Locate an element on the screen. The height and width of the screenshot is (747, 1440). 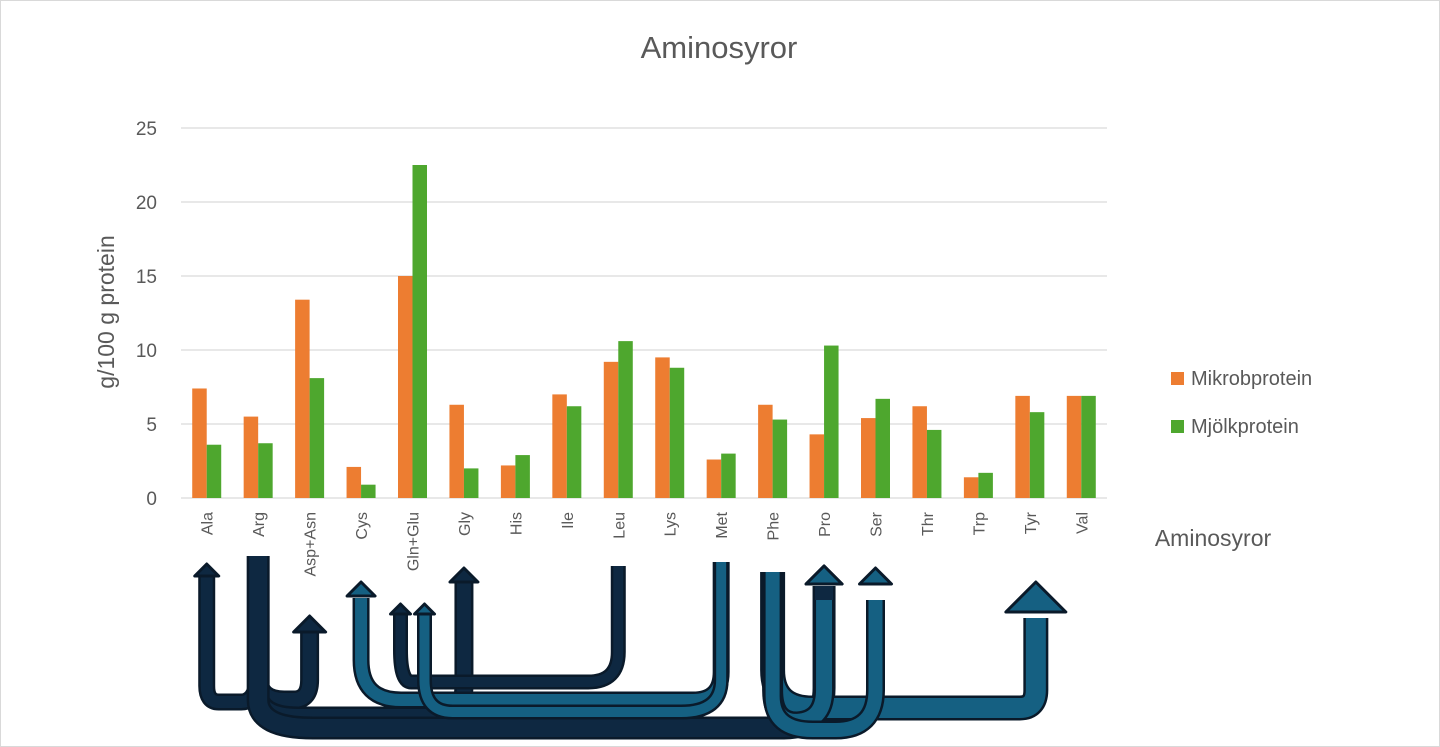
bar-mikrobprotein-asp-asn is located at coordinates (302, 398).